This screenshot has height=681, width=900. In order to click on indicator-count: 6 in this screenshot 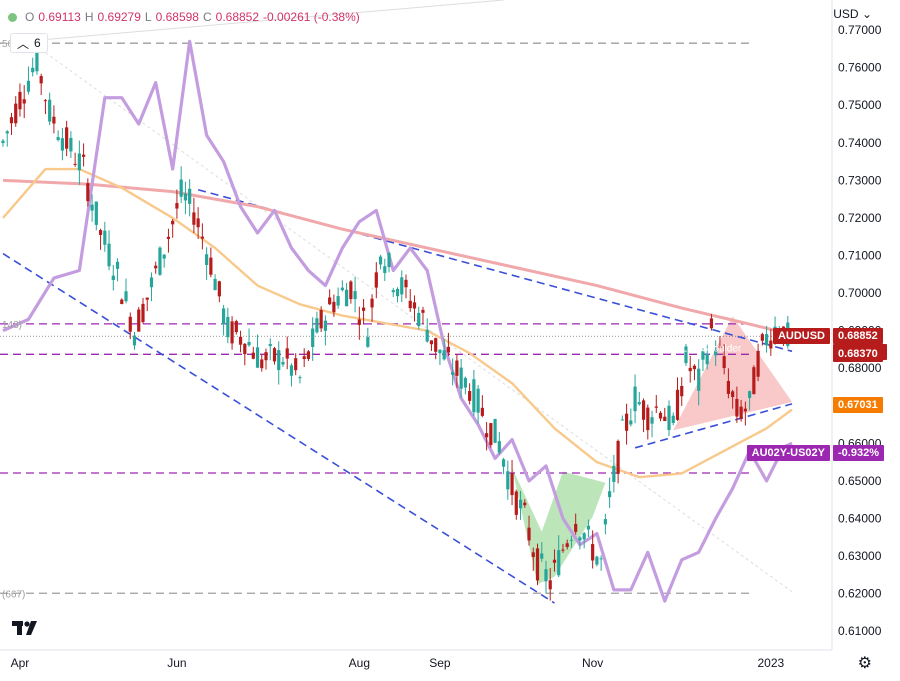, I will do `click(37, 43)`.